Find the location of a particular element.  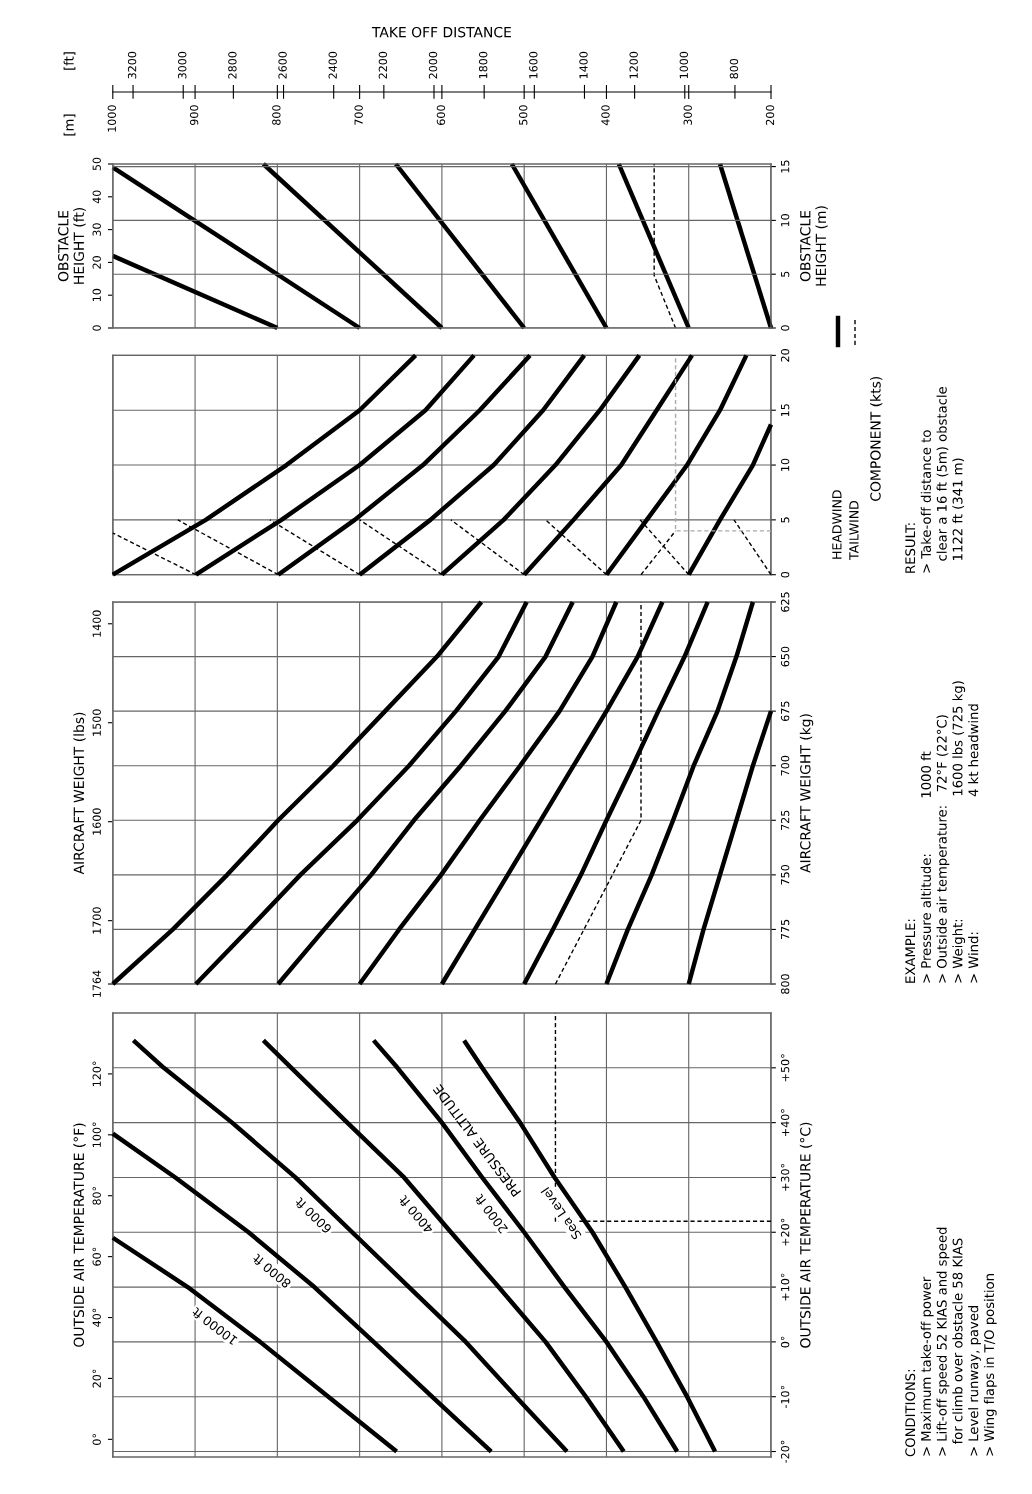

y2-tick-label: 700 is located at coordinates (785, 765).